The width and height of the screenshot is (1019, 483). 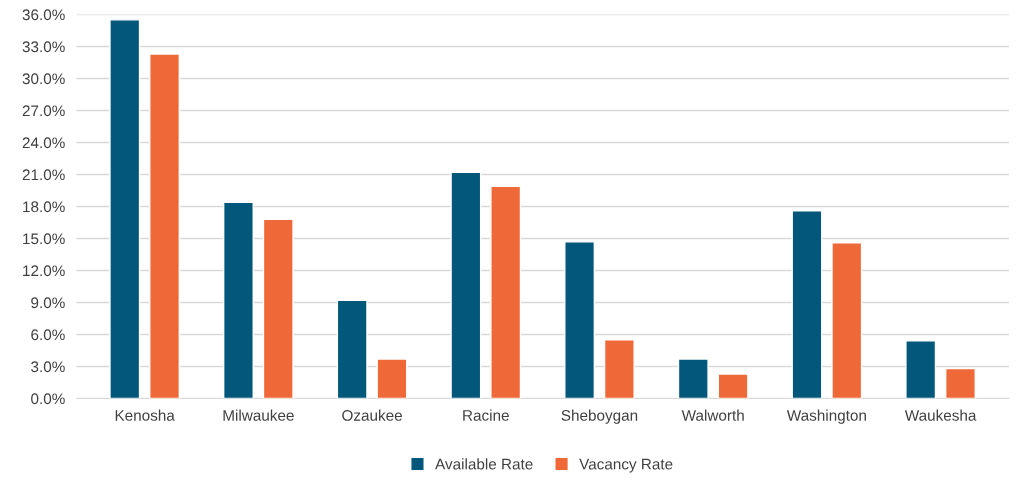 What do you see at coordinates (48, 303) in the screenshot?
I see `y-tick-label: 9.0%` at bounding box center [48, 303].